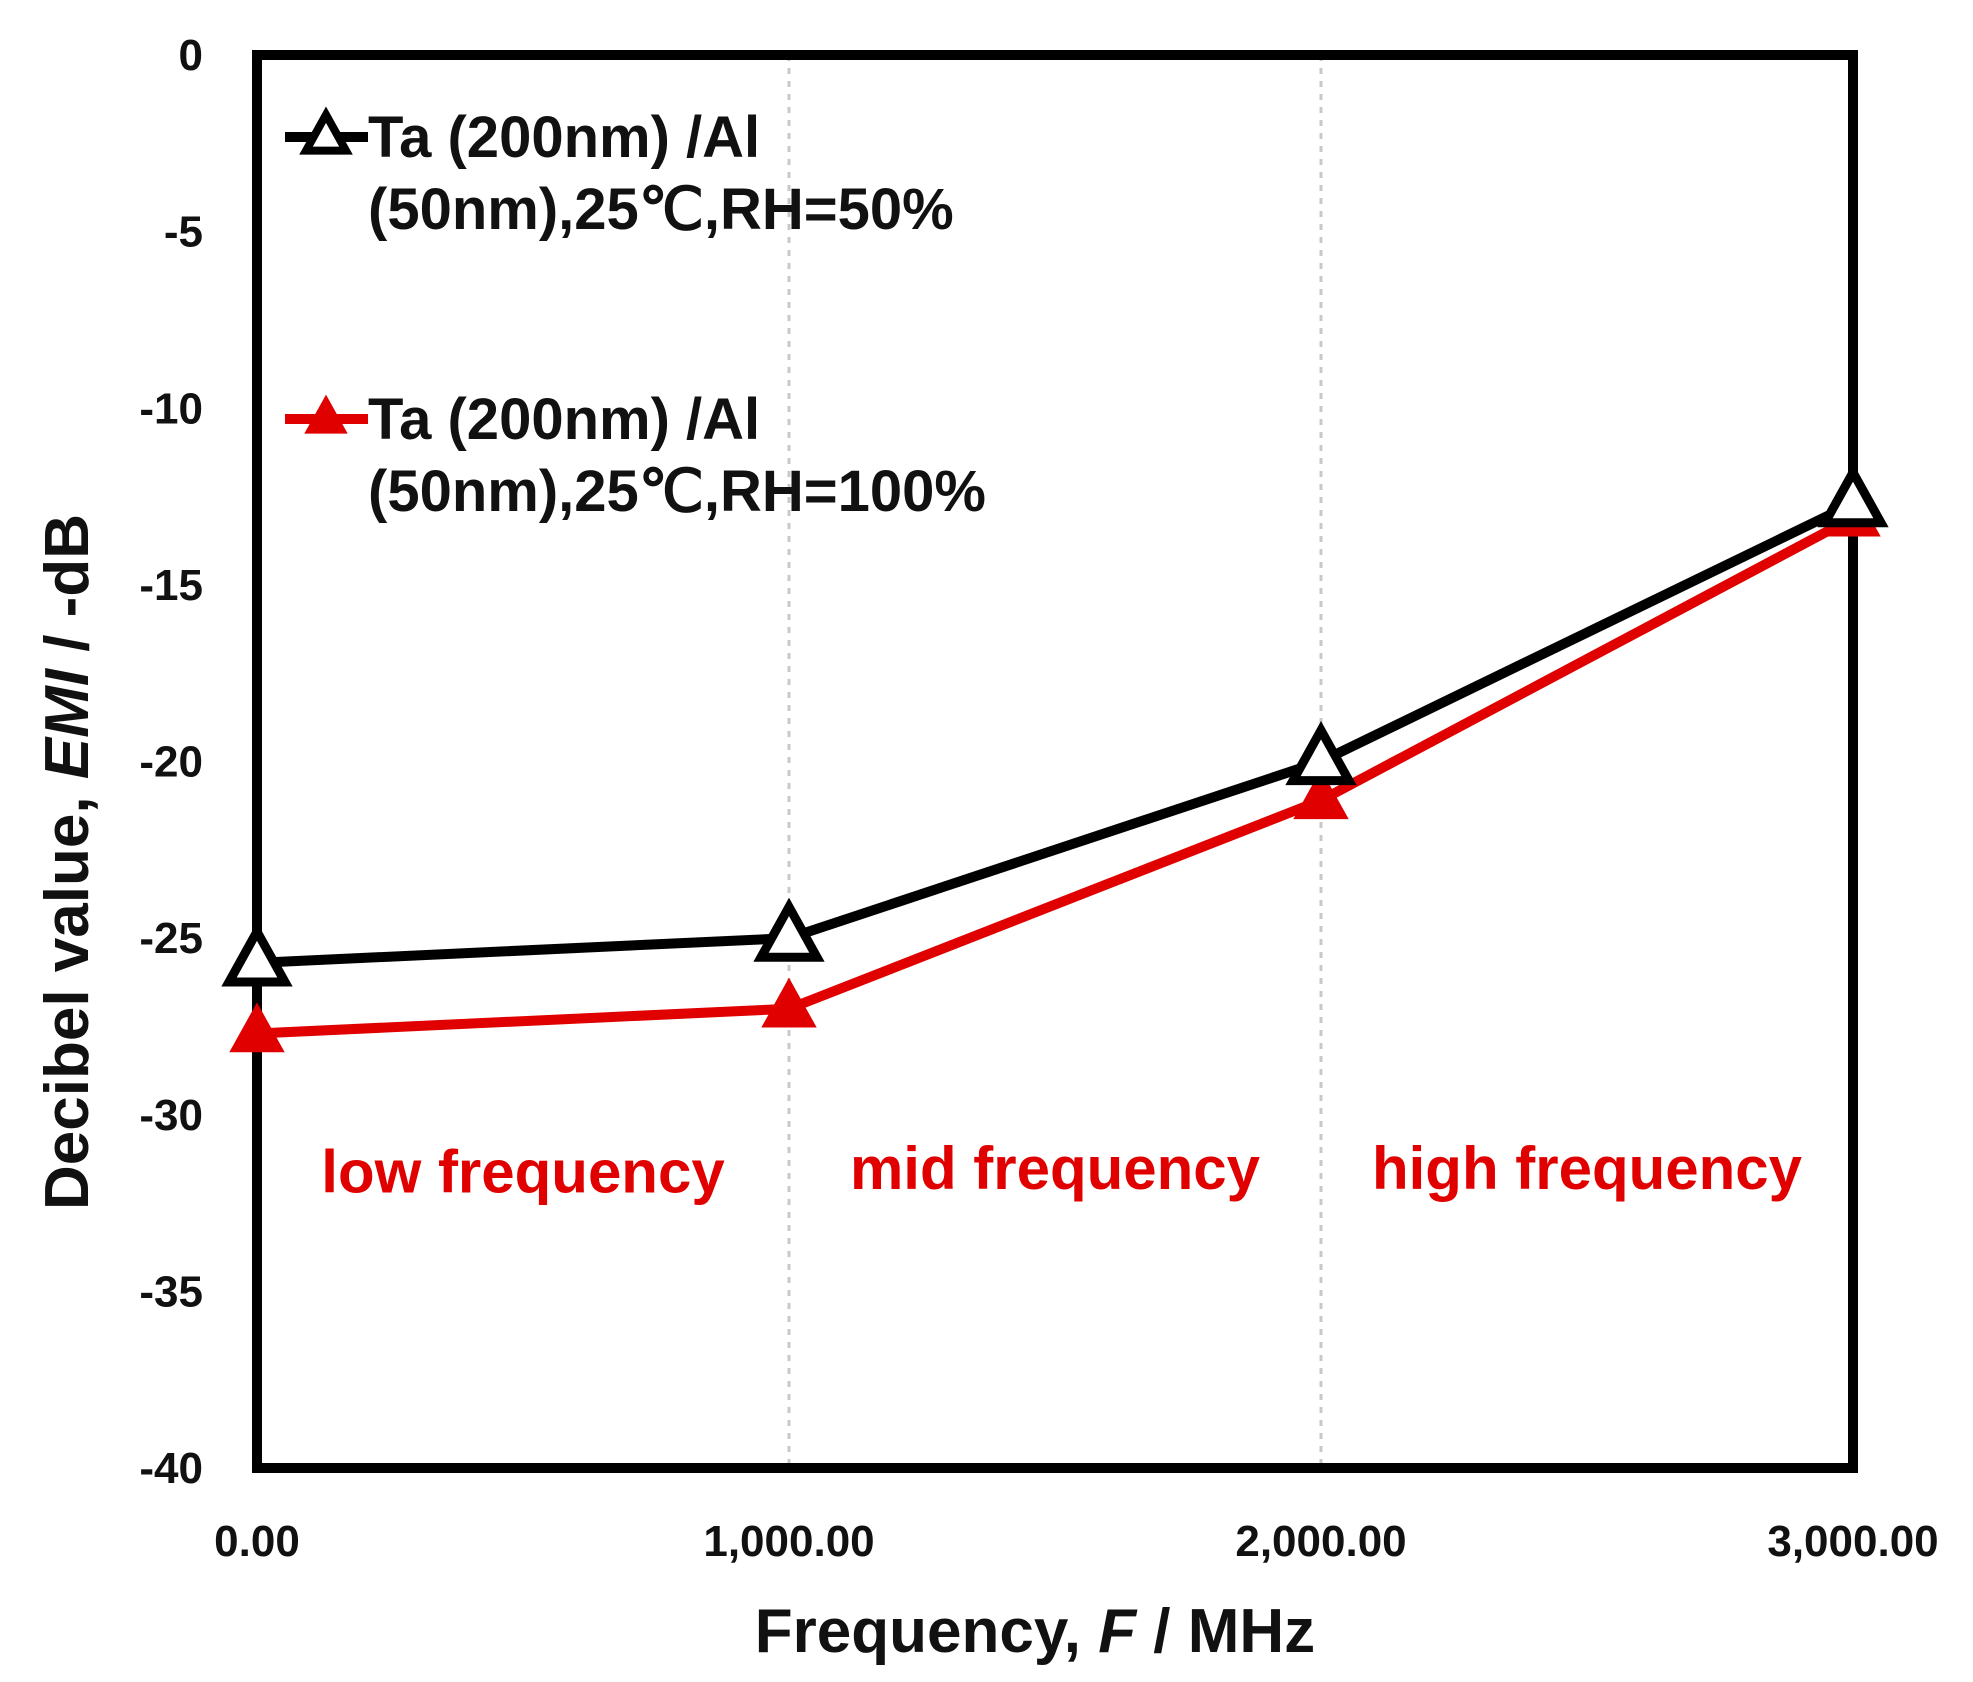 The width and height of the screenshot is (1973, 1682). What do you see at coordinates (926, 1631) in the screenshot?
I see `x-axis-title-prefix: Frequency,` at bounding box center [926, 1631].